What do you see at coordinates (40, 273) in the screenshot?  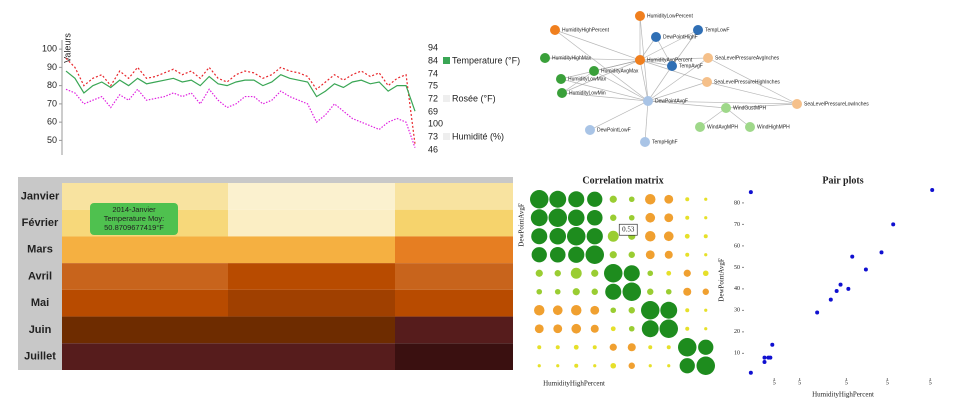 I see `label-column` at bounding box center [40, 273].